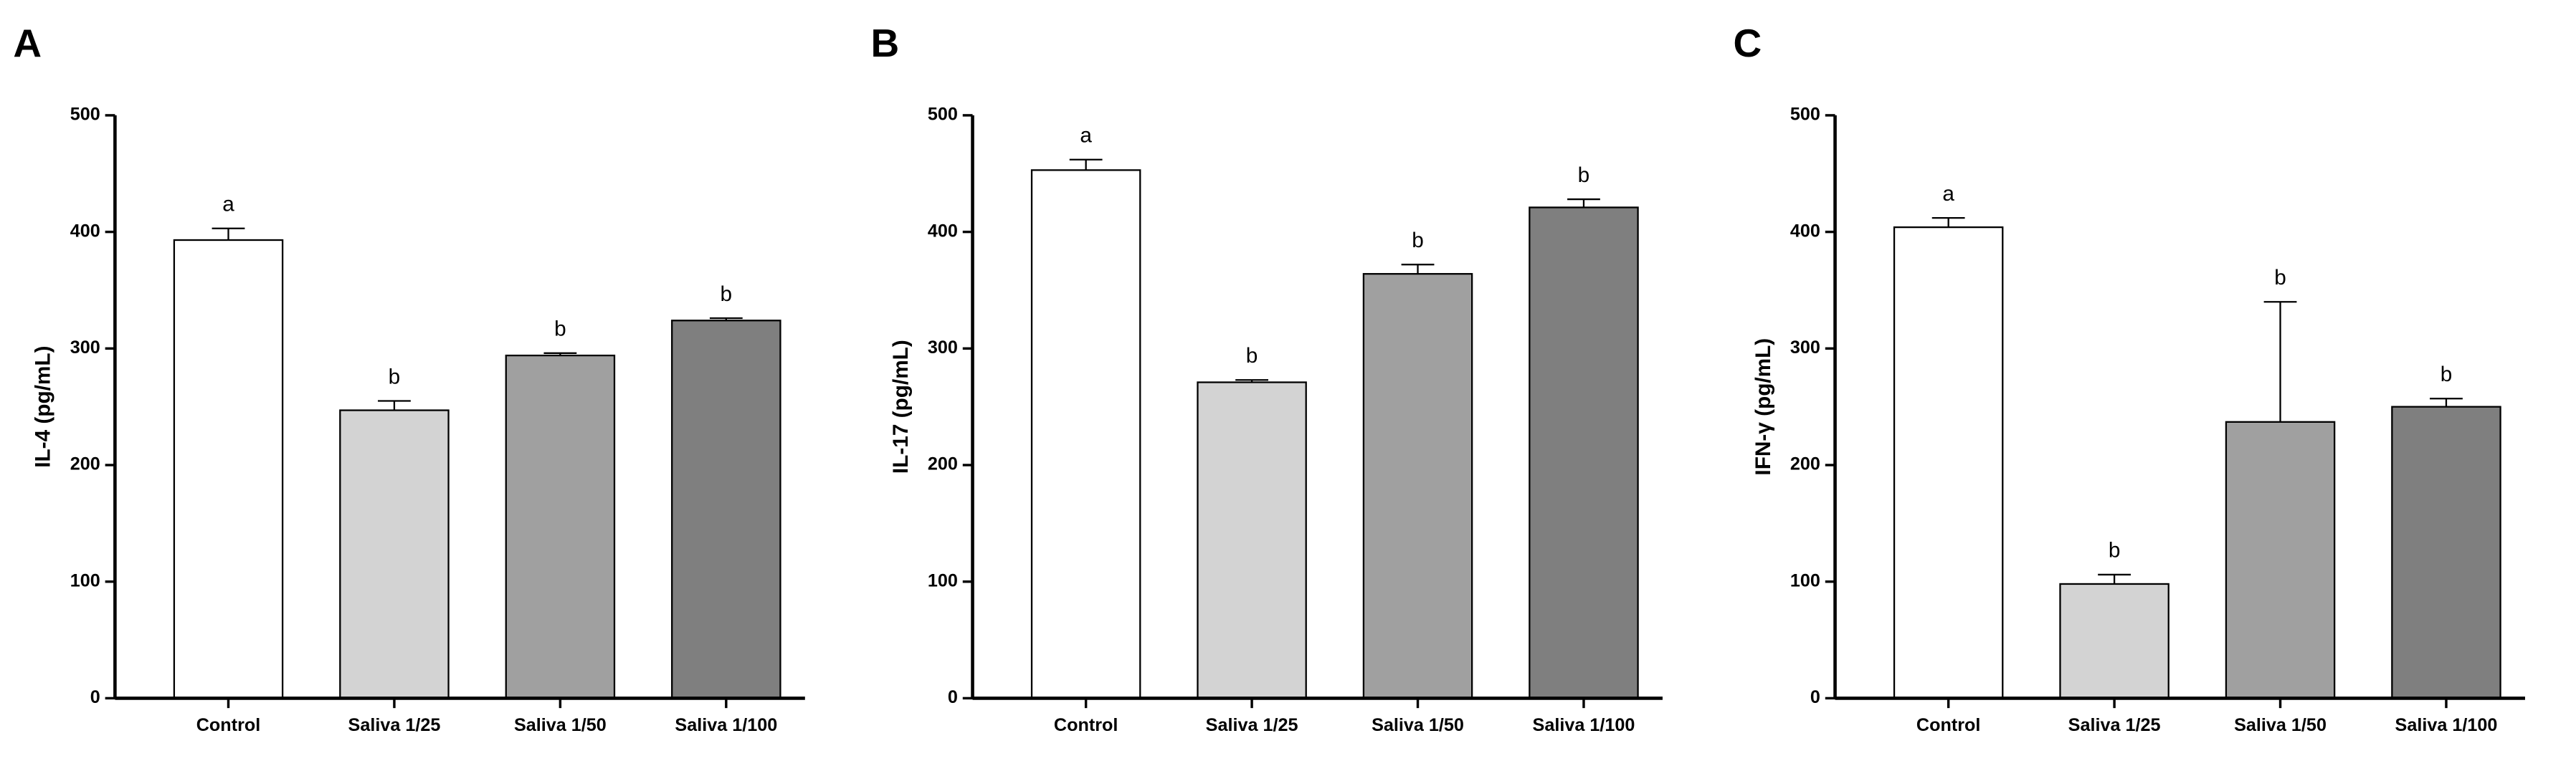 Image resolution: width=2576 pixels, height=761 pixels. Describe the element at coordinates (901, 407) in the screenshot. I see `y-axis-title: IL-17 (pg/mL)` at that location.